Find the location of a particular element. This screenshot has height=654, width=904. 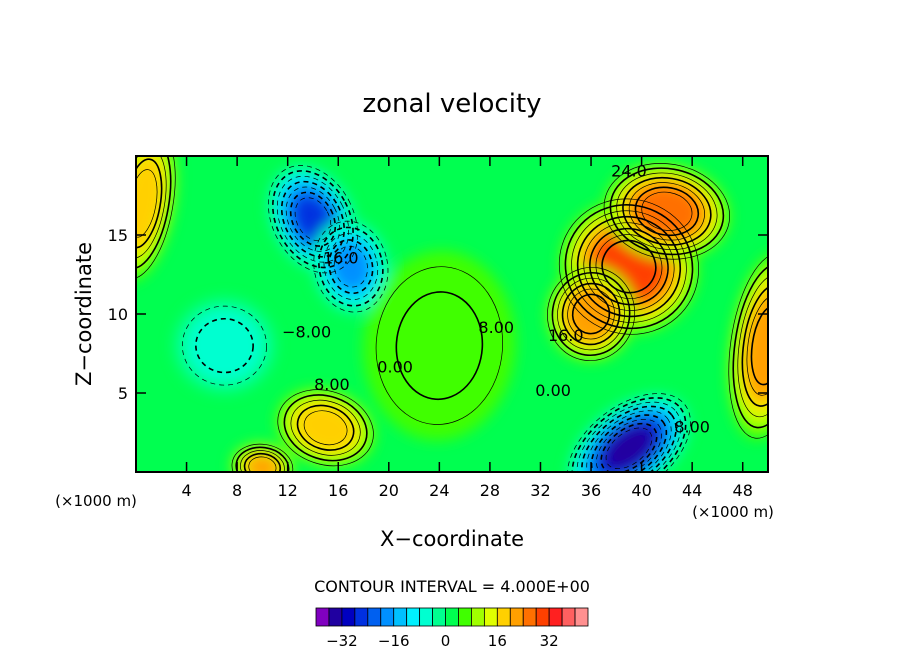

colorbar-tick-label: −16 is located at coordinates (394, 641).